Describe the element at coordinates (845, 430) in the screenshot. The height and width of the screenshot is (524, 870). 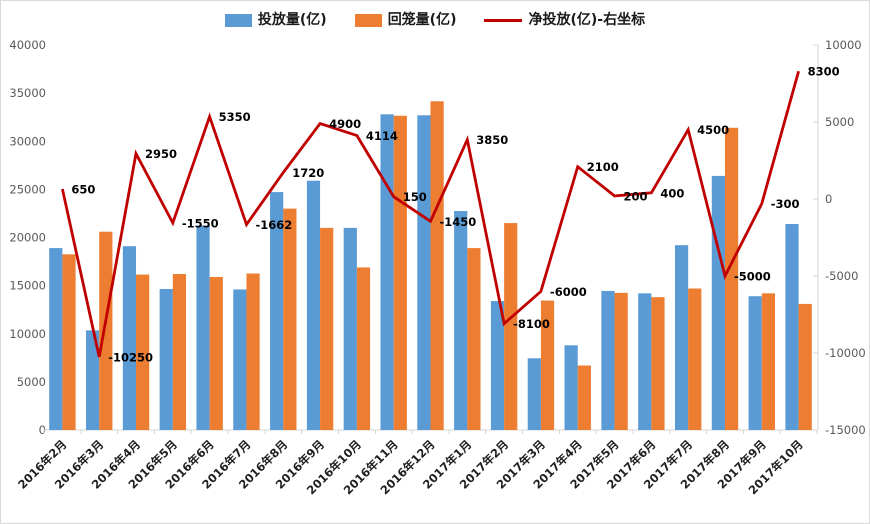
I see `right-axis-tick-label: -15000` at that location.